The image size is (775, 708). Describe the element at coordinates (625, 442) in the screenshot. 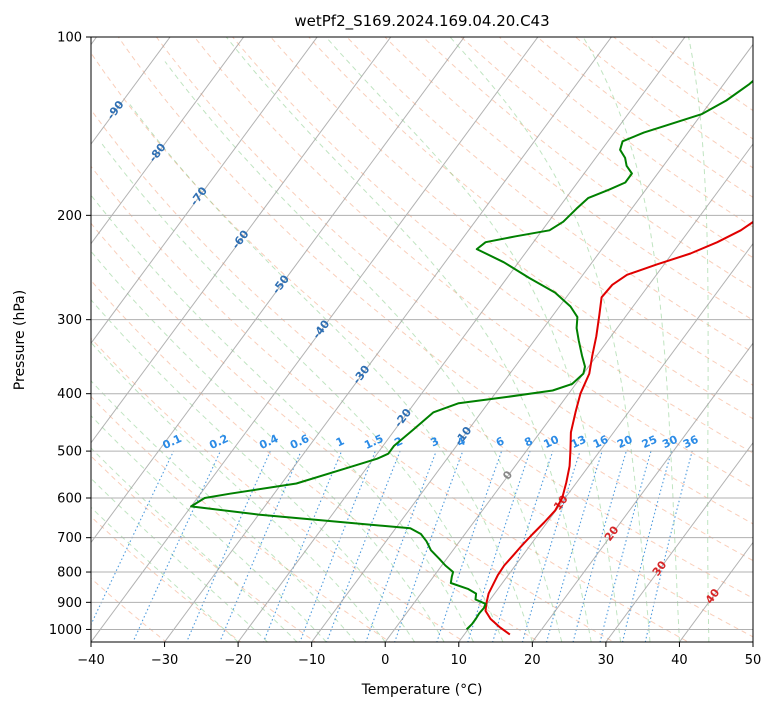

I see `mixing-ratio-label: 20` at that location.